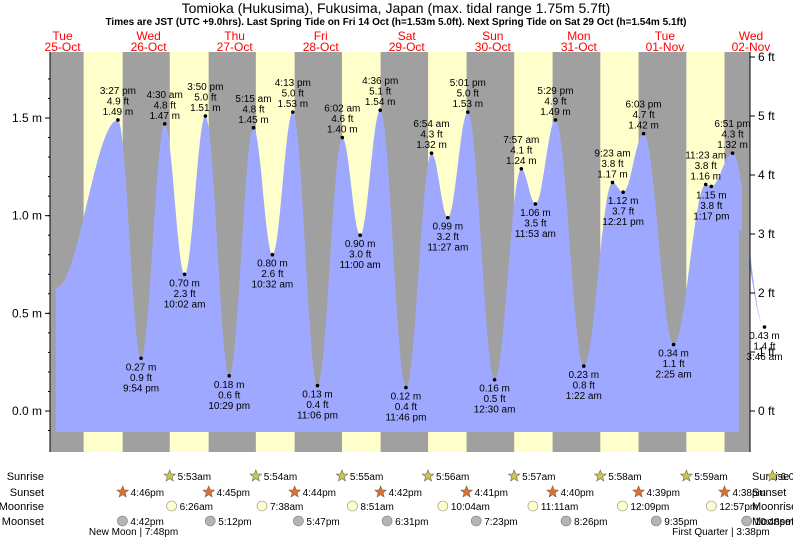 This screenshot has height=539, width=793. What do you see at coordinates (118, 112) in the screenshot?
I see `high-tide-label: 1.49 m` at bounding box center [118, 112].